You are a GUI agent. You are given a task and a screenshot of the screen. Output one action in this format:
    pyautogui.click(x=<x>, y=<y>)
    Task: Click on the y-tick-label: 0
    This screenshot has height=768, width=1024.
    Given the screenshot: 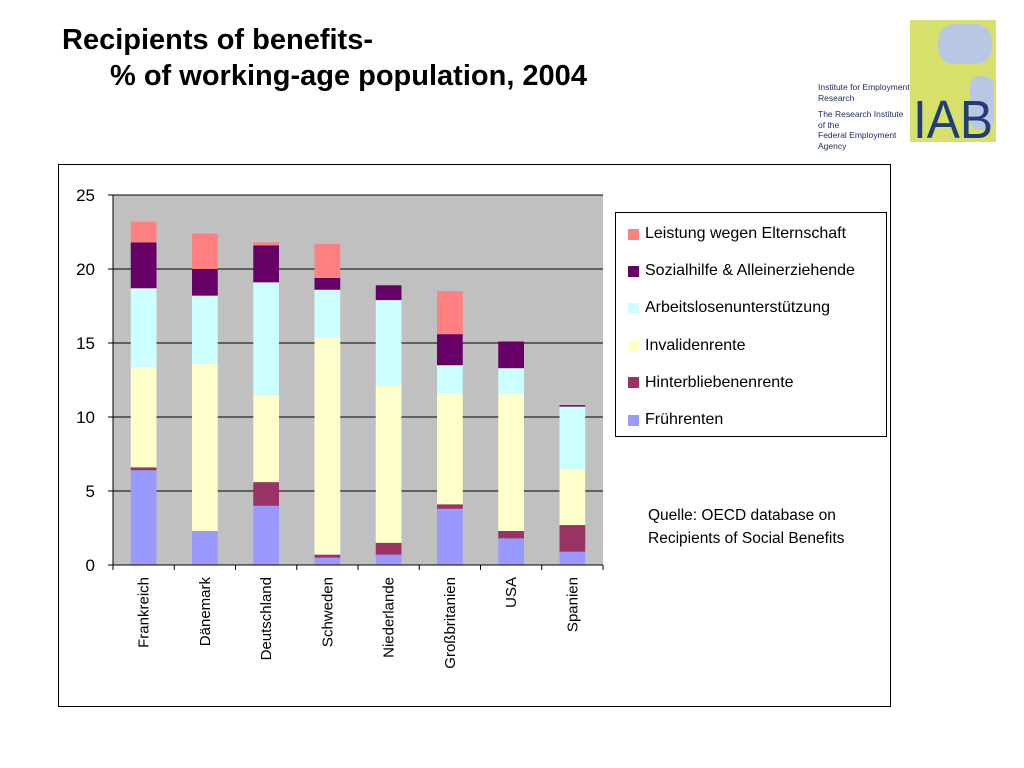 What is the action you would take?
    pyautogui.click(x=90, y=565)
    